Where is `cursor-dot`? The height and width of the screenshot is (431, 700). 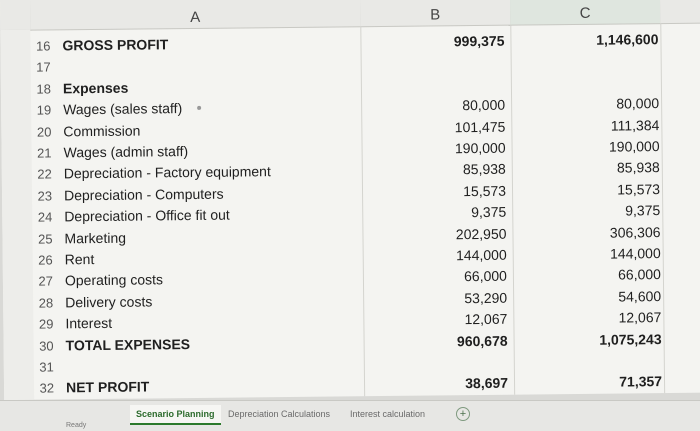 cursor-dot is located at coordinates (199, 108).